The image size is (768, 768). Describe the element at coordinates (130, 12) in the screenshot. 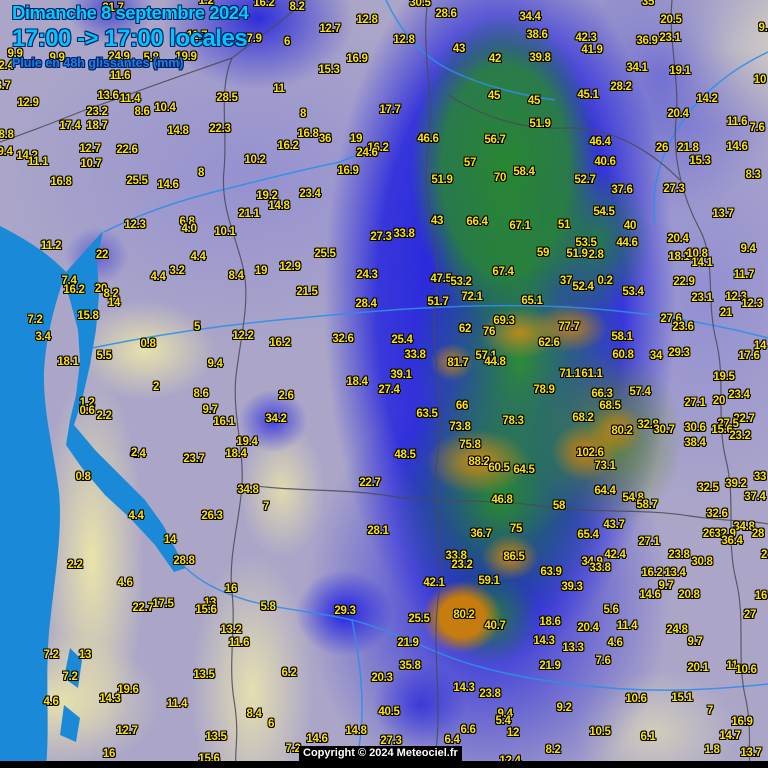

I see `map-date-title: Dimanche 8 septembre 2024` at that location.